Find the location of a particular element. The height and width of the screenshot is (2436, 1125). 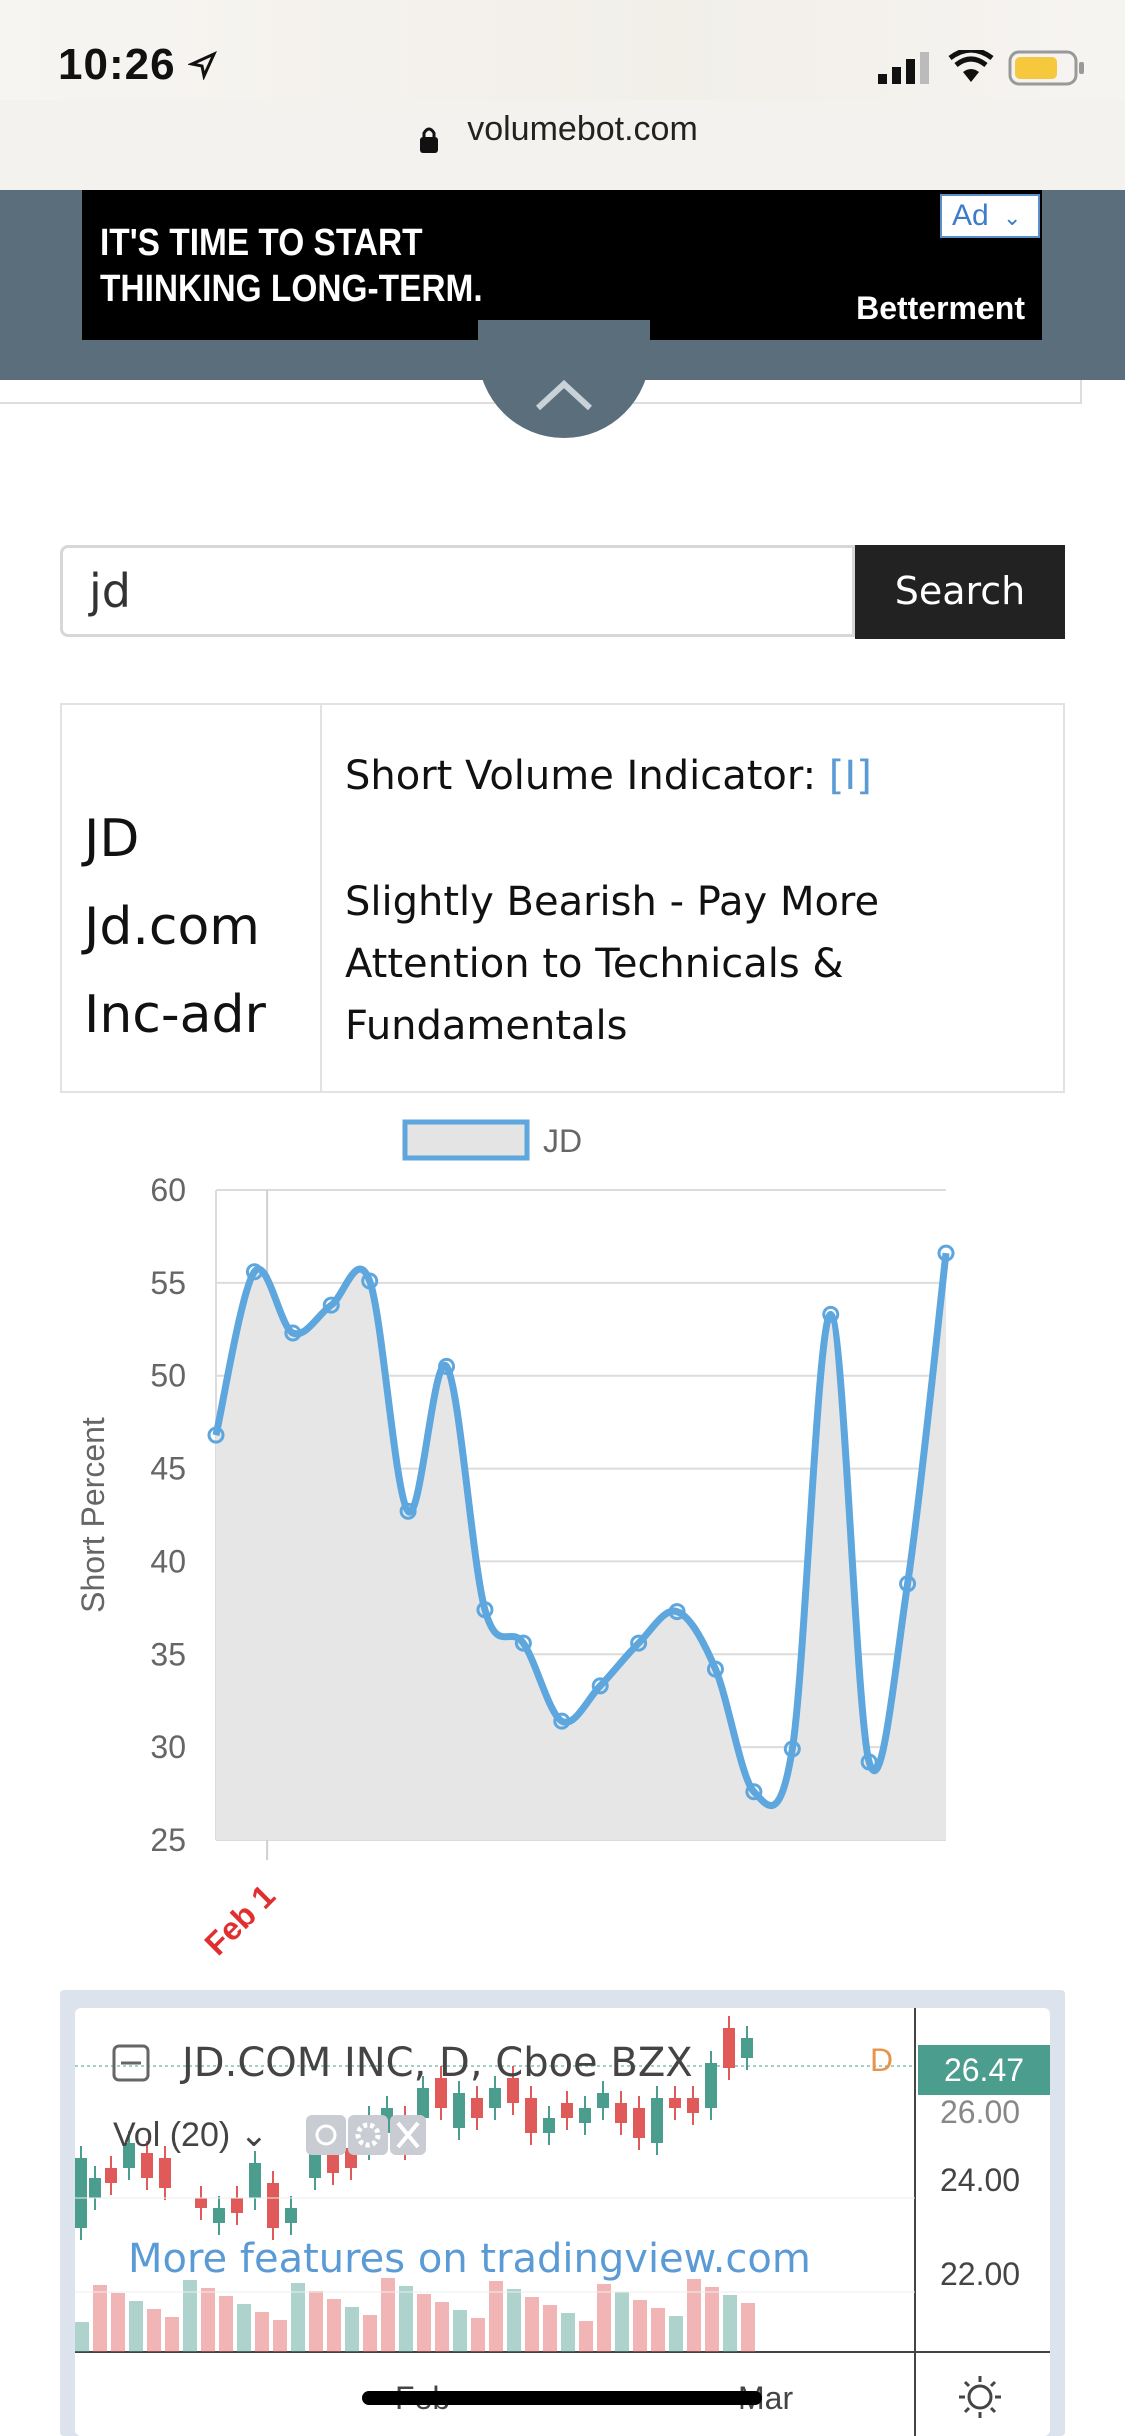

y-tick-label: 50 is located at coordinates (168, 1376).